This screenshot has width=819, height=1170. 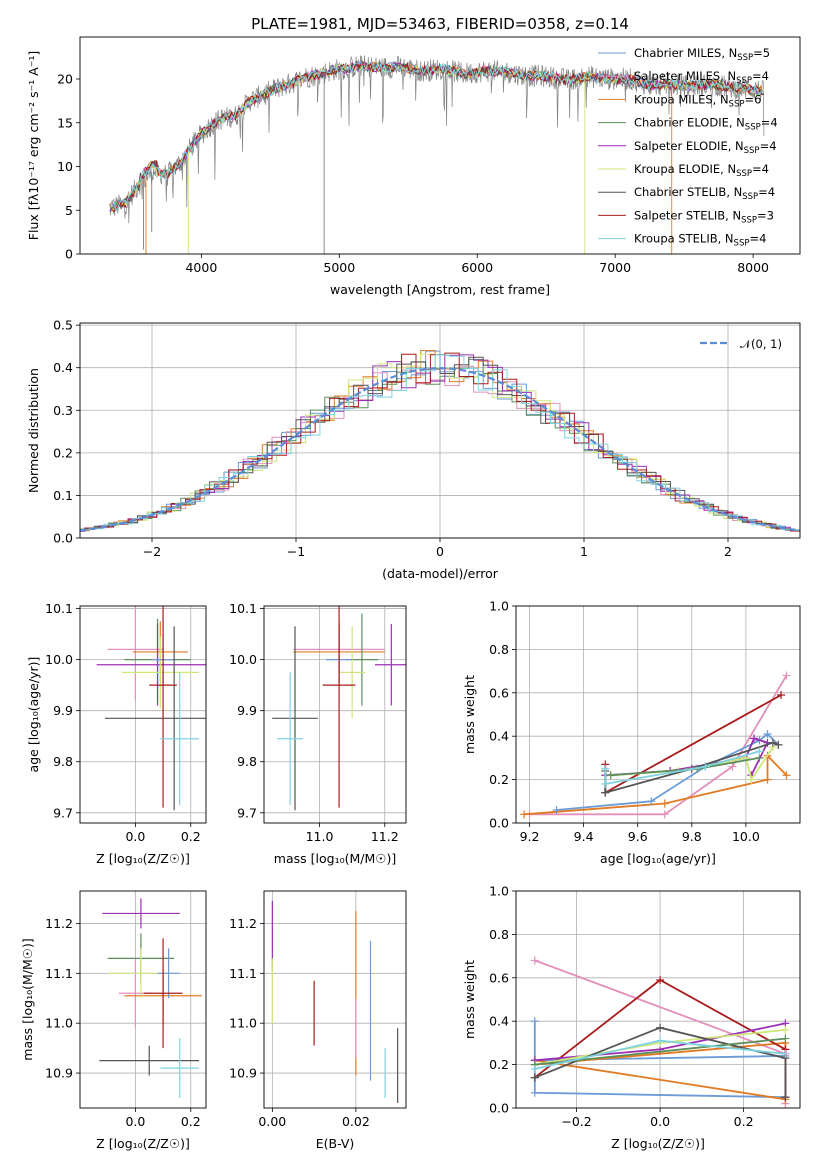 I want to click on legend-entry: Kroupa MILES, NSSP=6, so click(x=697, y=100).